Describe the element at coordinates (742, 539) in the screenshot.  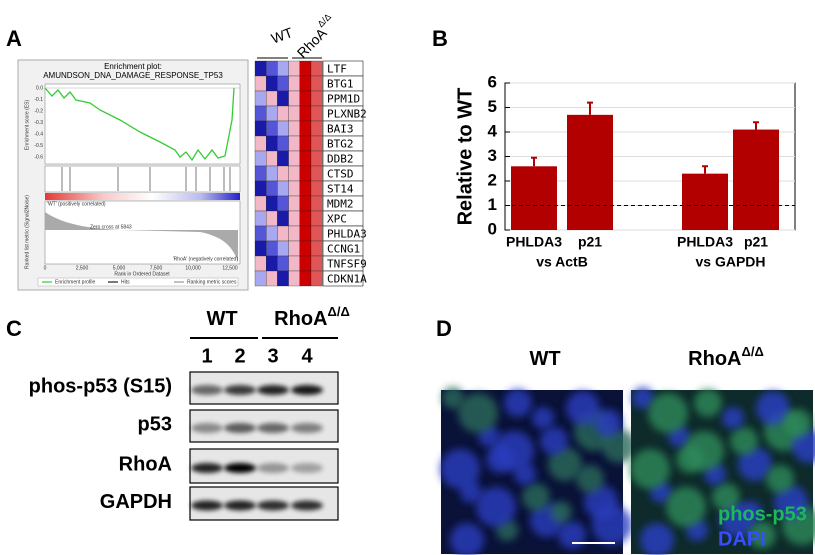
I see `stain-label: DAPI` at that location.